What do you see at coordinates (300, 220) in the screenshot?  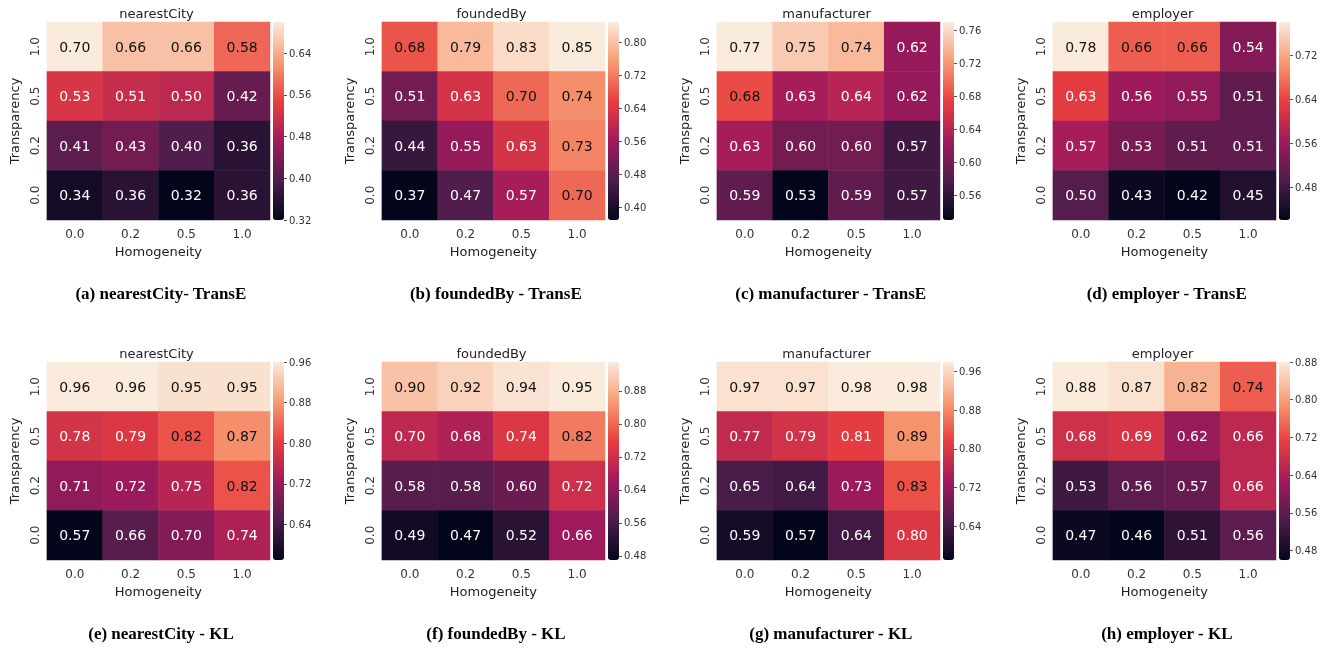 I see `color-bar-label: 0.32` at bounding box center [300, 220].